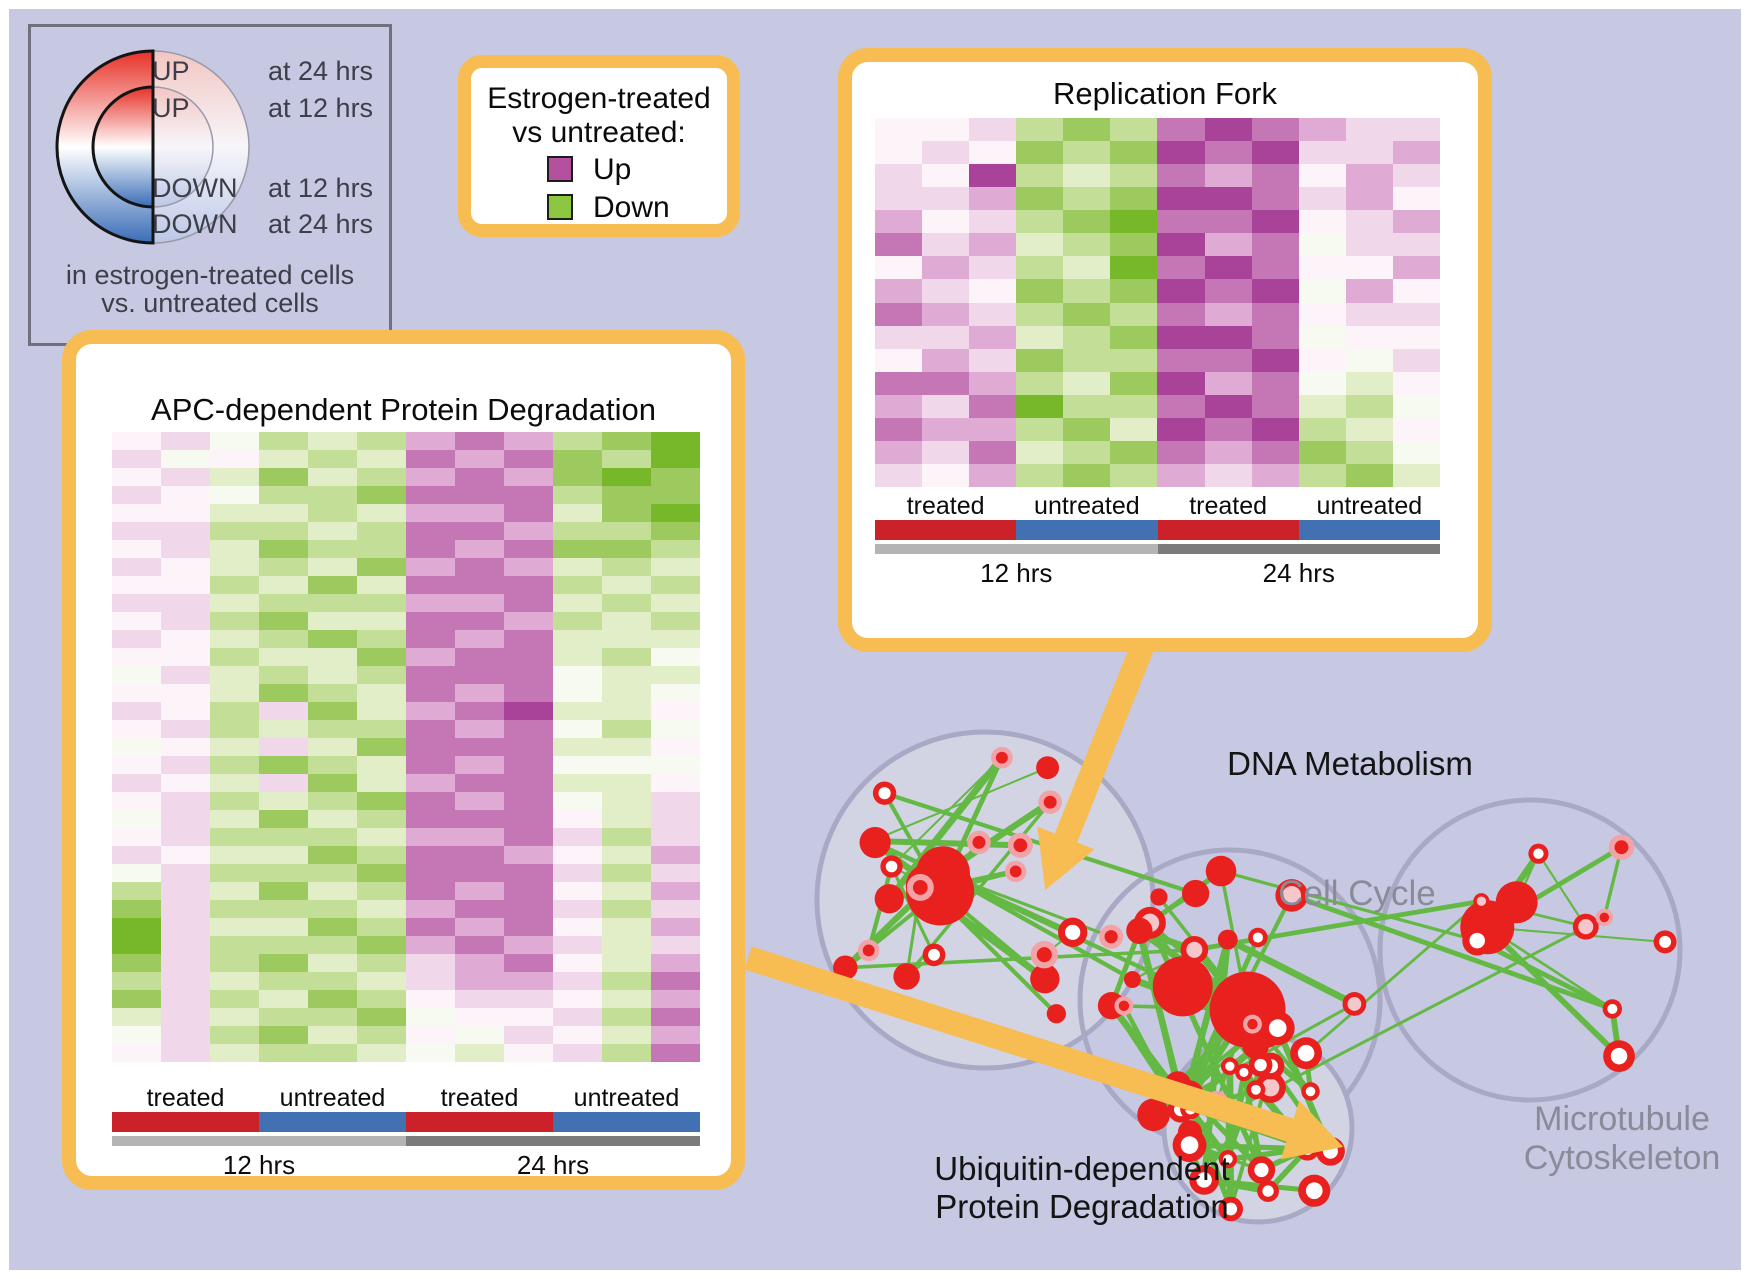 The width and height of the screenshot is (1750, 1279). Describe the element at coordinates (152, 147) in the screenshot. I see `ring-gradient-icon` at that location.